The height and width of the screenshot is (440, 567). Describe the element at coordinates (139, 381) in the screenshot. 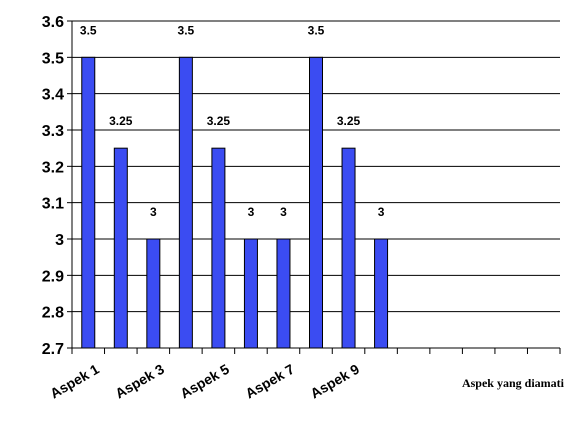

I see `x-tick-label: Aspek 3` at that location.